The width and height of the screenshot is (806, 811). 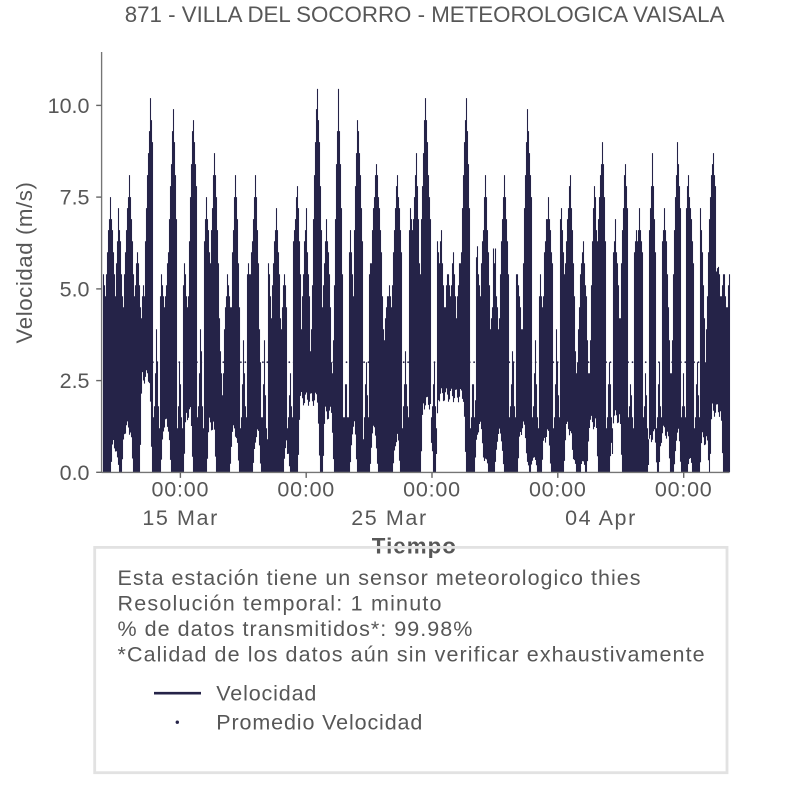 I want to click on svg-text: 2.5, so click(x=75, y=381).